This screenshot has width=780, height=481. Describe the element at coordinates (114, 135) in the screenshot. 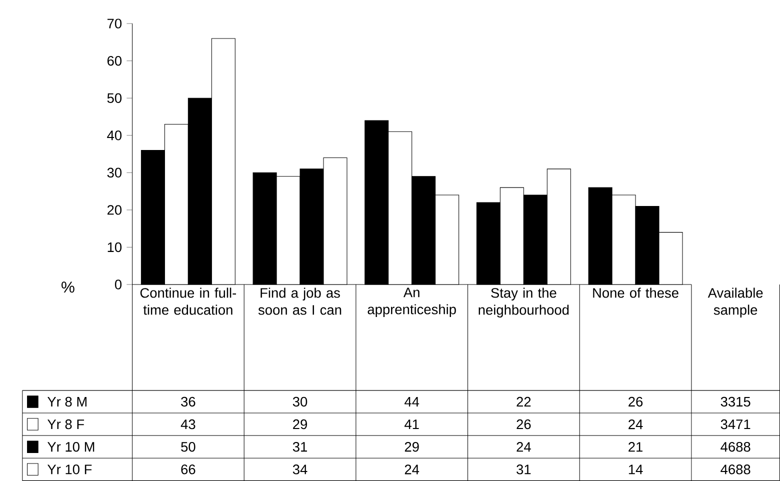

I see `y-tick-label: 40` at that location.